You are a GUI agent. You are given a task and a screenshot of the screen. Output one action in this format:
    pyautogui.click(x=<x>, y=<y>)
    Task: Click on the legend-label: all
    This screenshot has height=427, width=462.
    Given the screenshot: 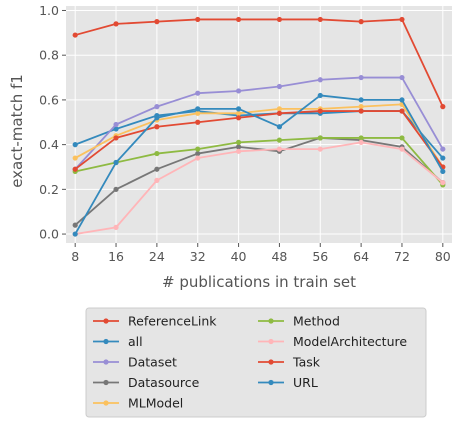 What is the action you would take?
    pyautogui.click(x=135, y=341)
    